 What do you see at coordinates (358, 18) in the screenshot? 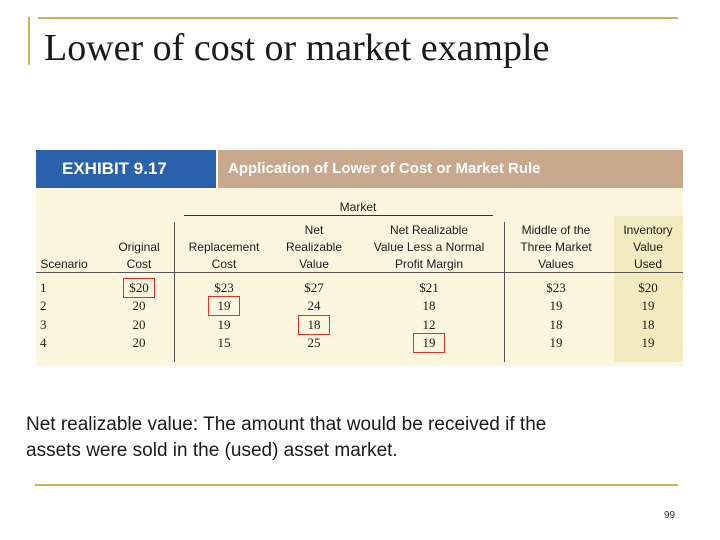
I see `top-rule` at bounding box center [358, 18].